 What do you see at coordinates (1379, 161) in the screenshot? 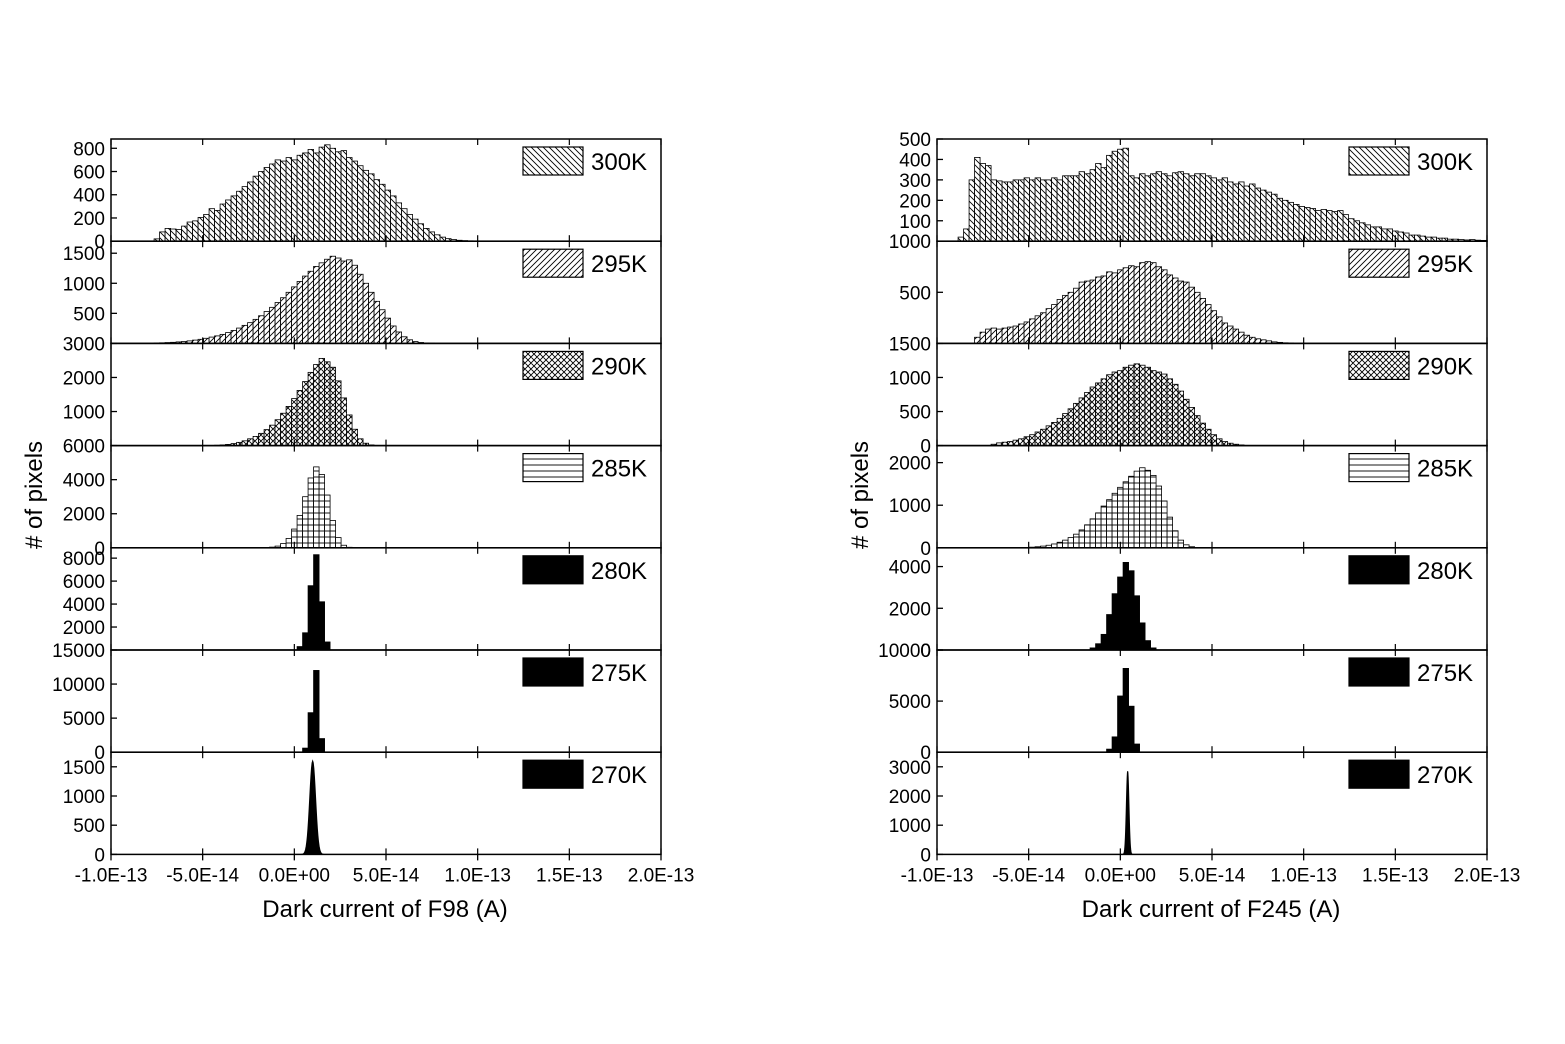
I see `right-legend-swatch-300k` at bounding box center [1379, 161].